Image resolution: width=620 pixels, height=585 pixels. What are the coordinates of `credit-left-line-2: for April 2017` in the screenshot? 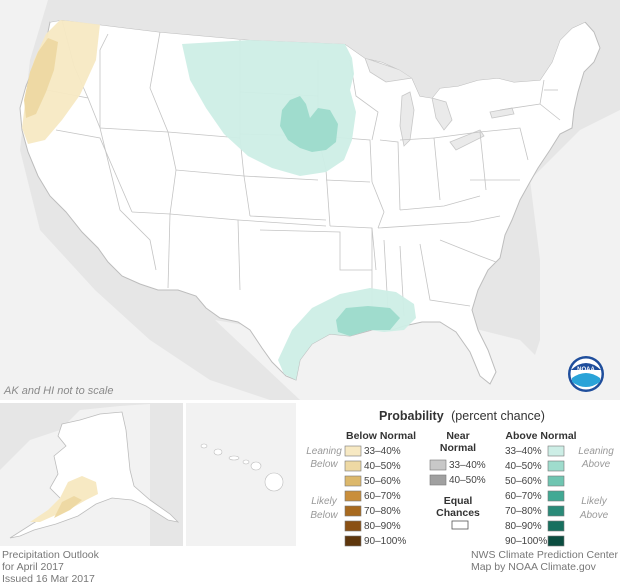 It's located at (33, 567).